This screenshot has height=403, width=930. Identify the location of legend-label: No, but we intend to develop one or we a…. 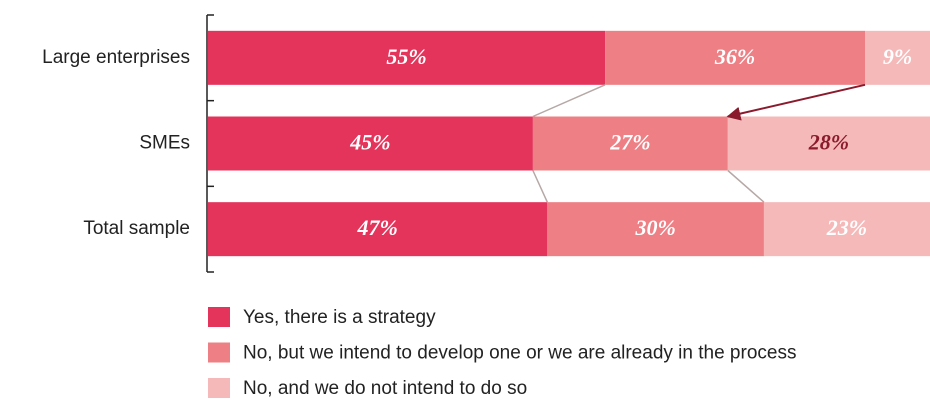
(519, 353).